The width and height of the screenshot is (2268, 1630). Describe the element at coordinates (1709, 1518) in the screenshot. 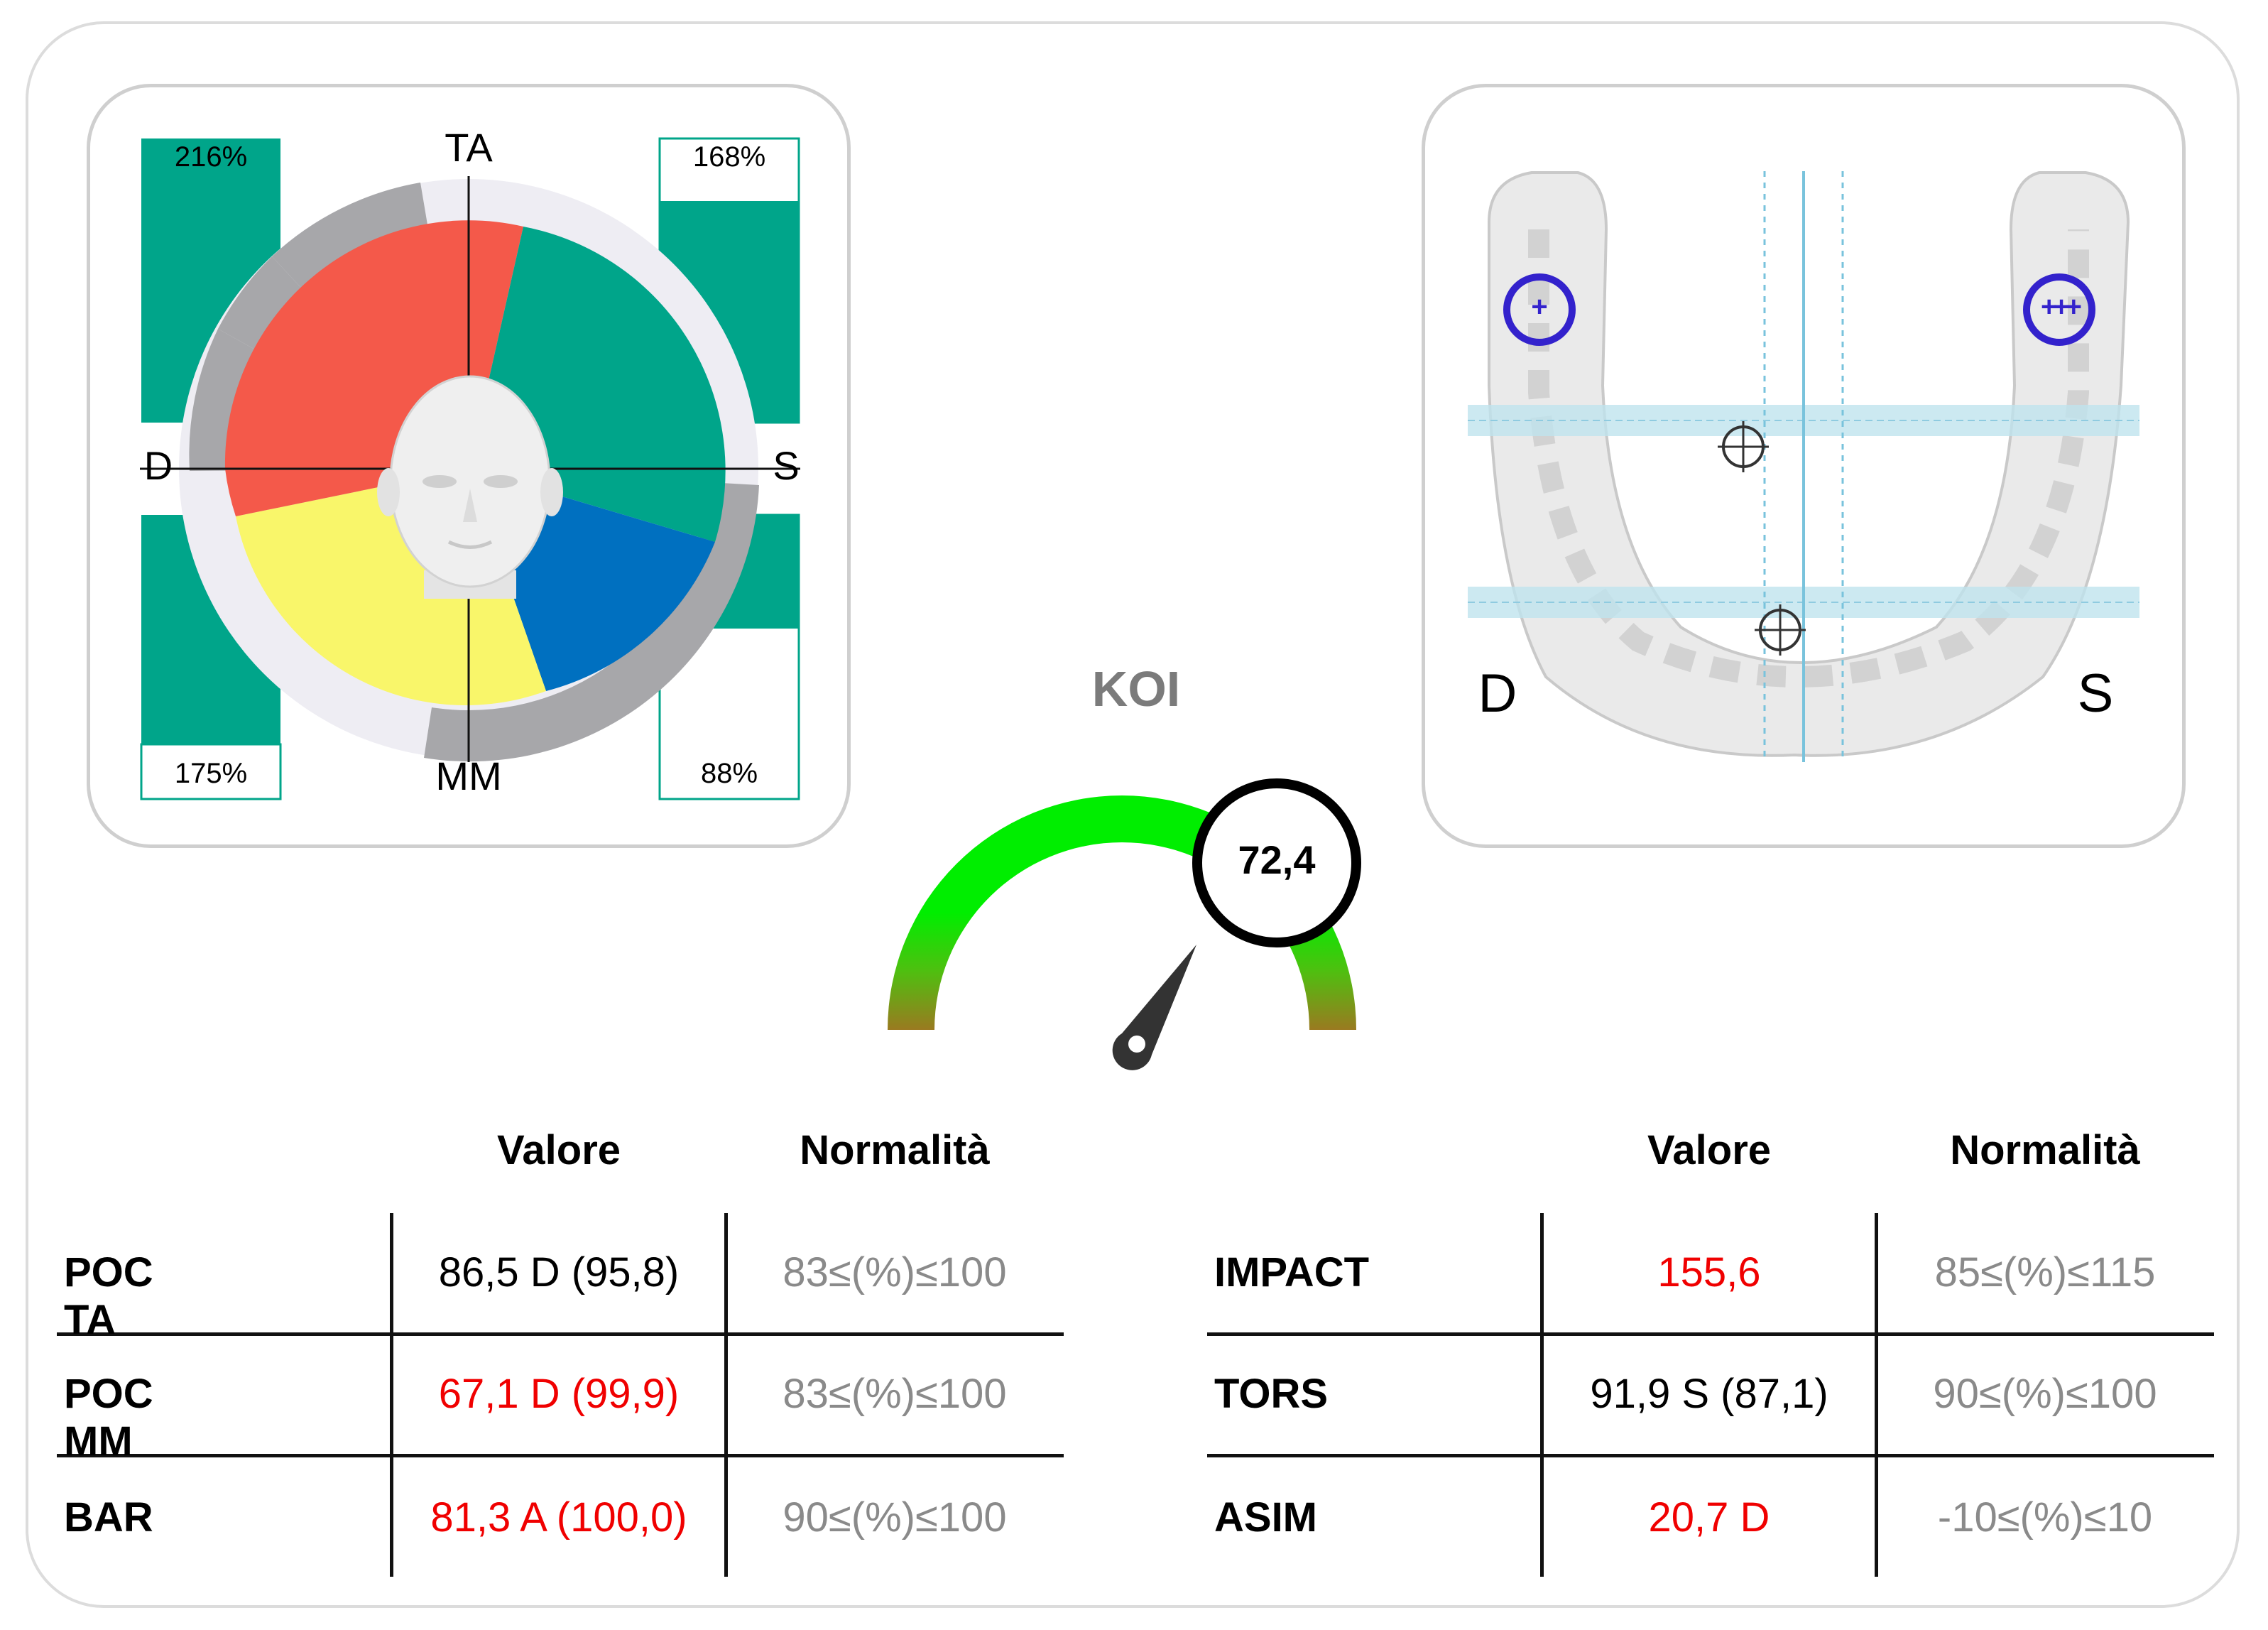

I see `table-right-row-value: 20,7 D` at that location.